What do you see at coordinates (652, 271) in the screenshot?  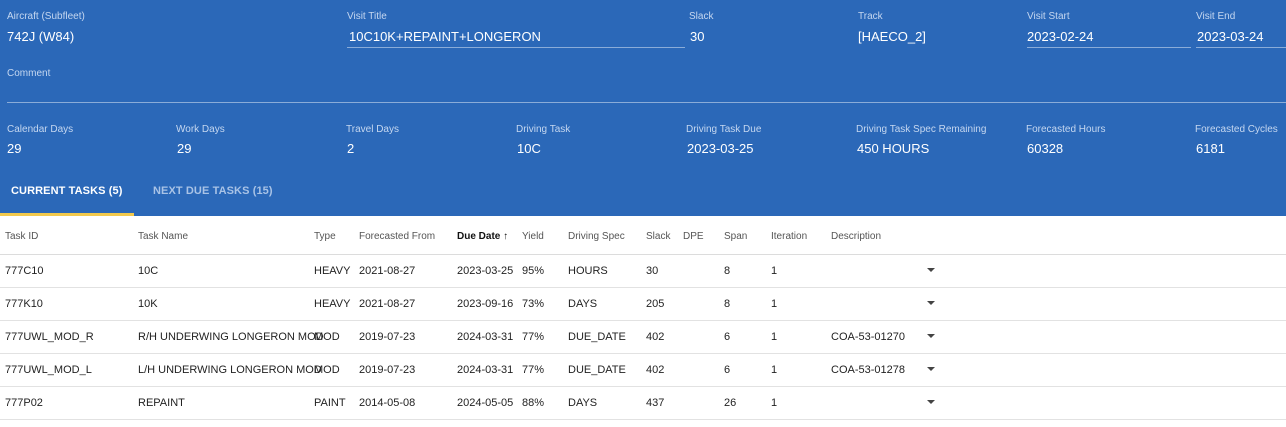 I see `cell-slack: 30` at bounding box center [652, 271].